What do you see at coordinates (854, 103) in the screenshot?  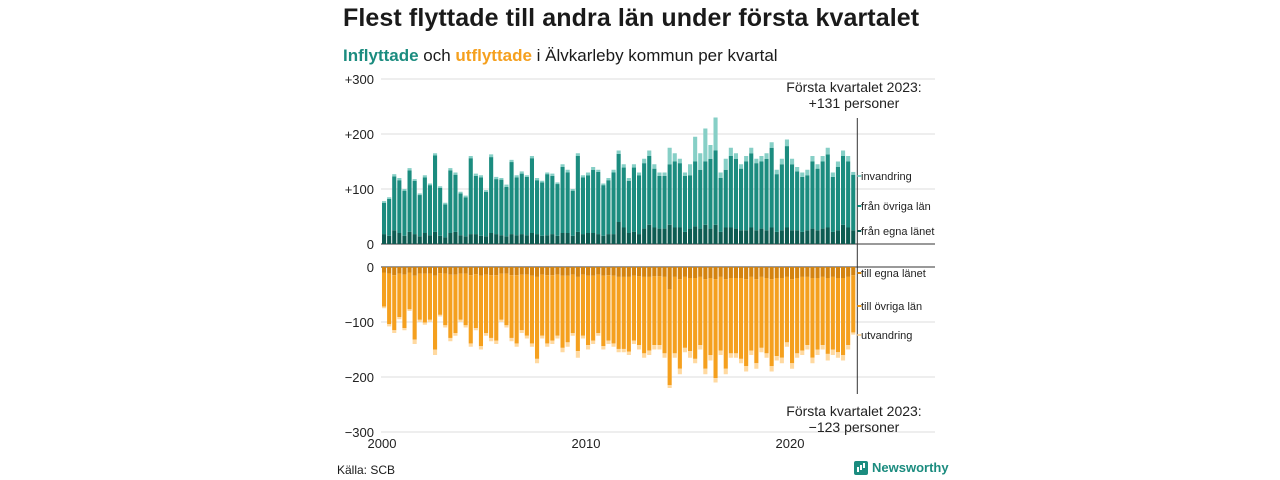 I see `annotation-top-line2: +131 personer` at bounding box center [854, 103].